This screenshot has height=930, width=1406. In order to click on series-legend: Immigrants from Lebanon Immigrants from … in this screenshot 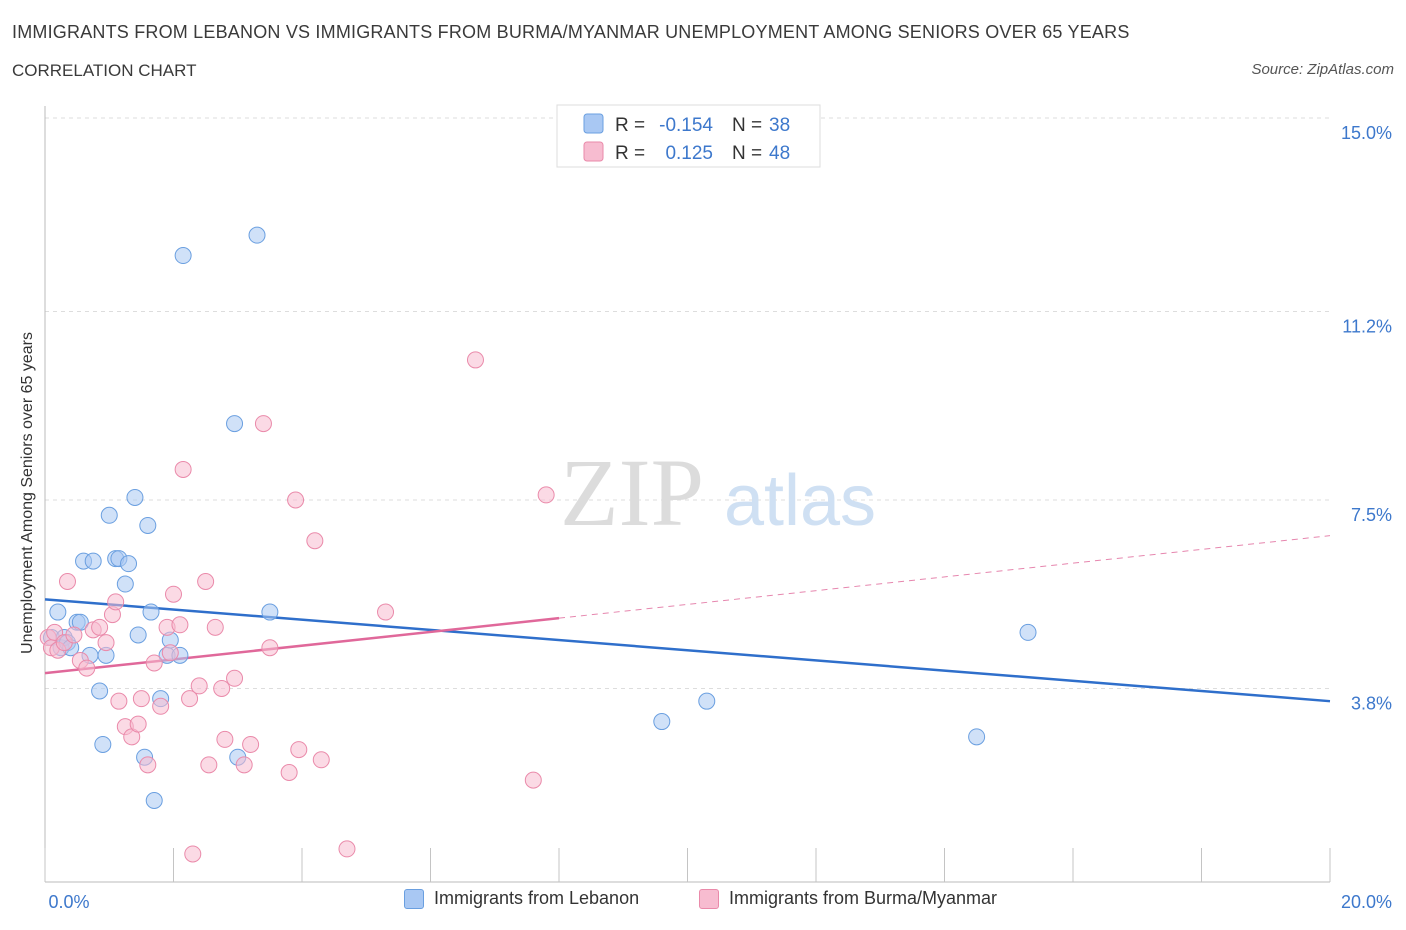, I will do `click(703, 902)`.